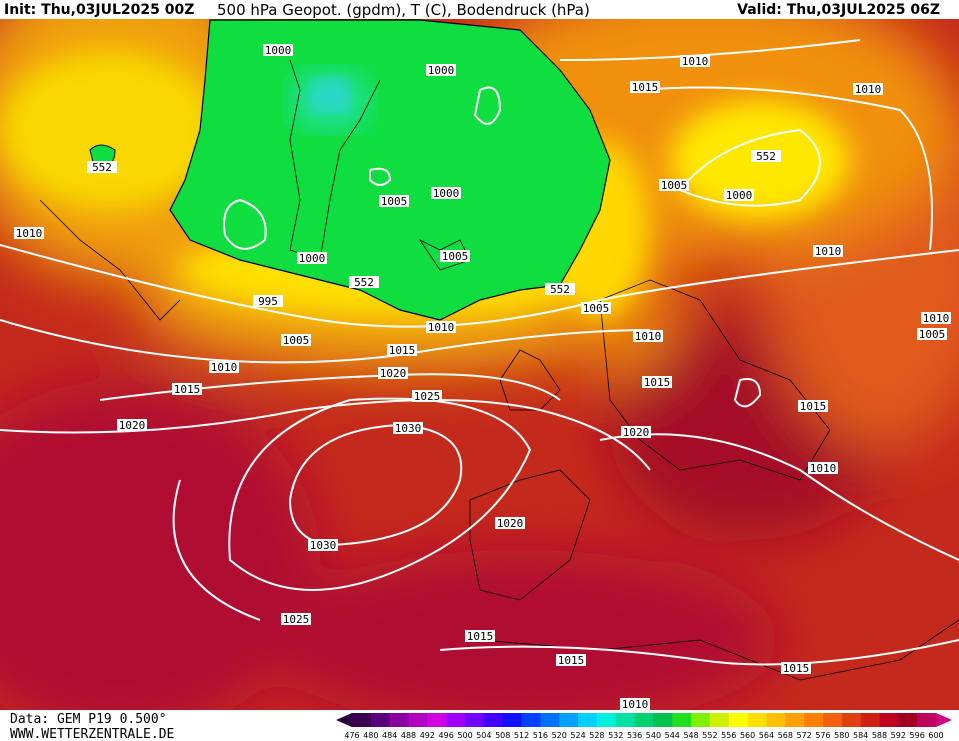 The width and height of the screenshot is (959, 741). I want to click on colorbar-label: 540, so click(653, 735).